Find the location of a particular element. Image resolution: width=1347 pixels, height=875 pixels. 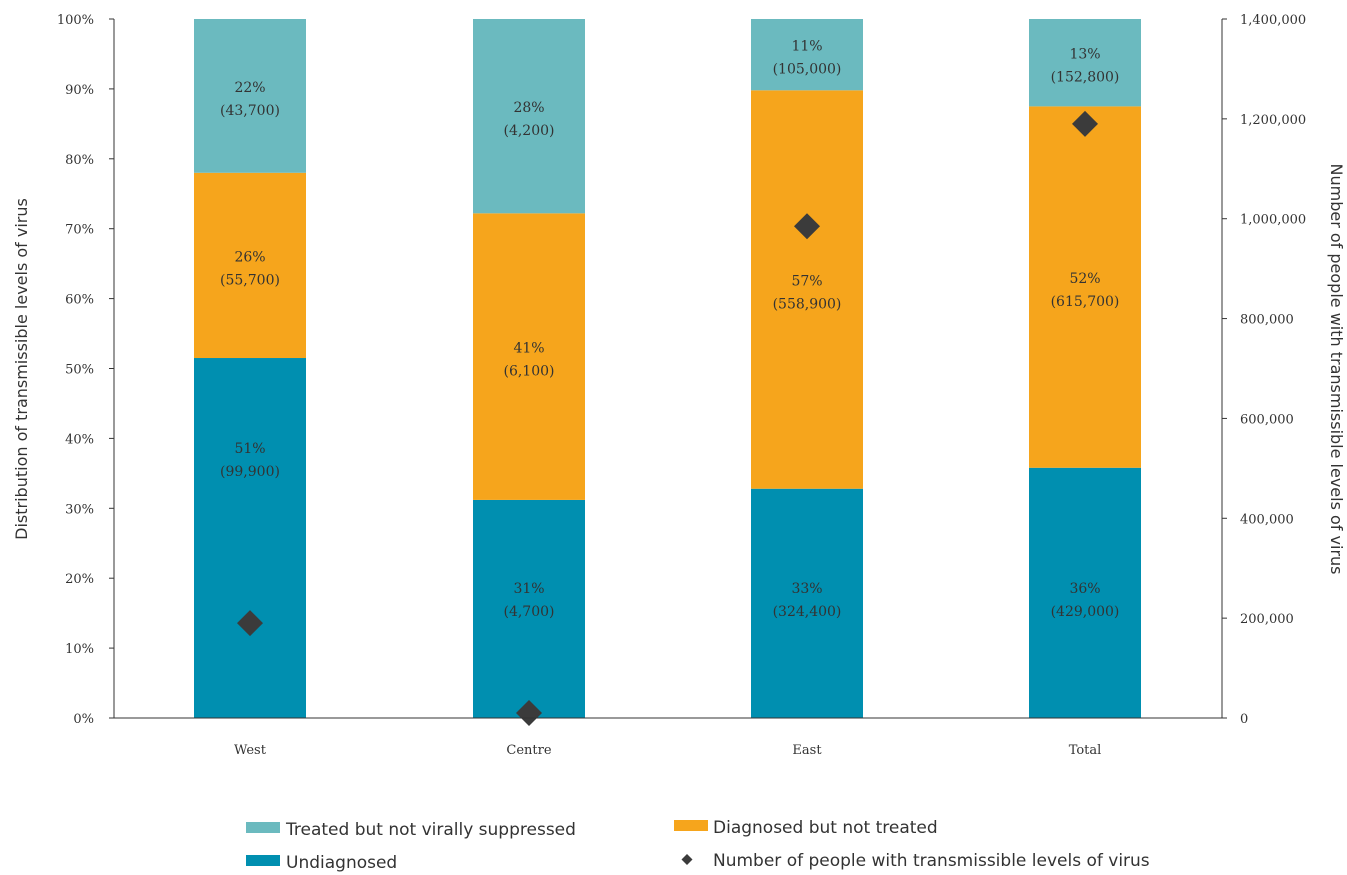

segment-count-label: (105,000) is located at coordinates (807, 70).